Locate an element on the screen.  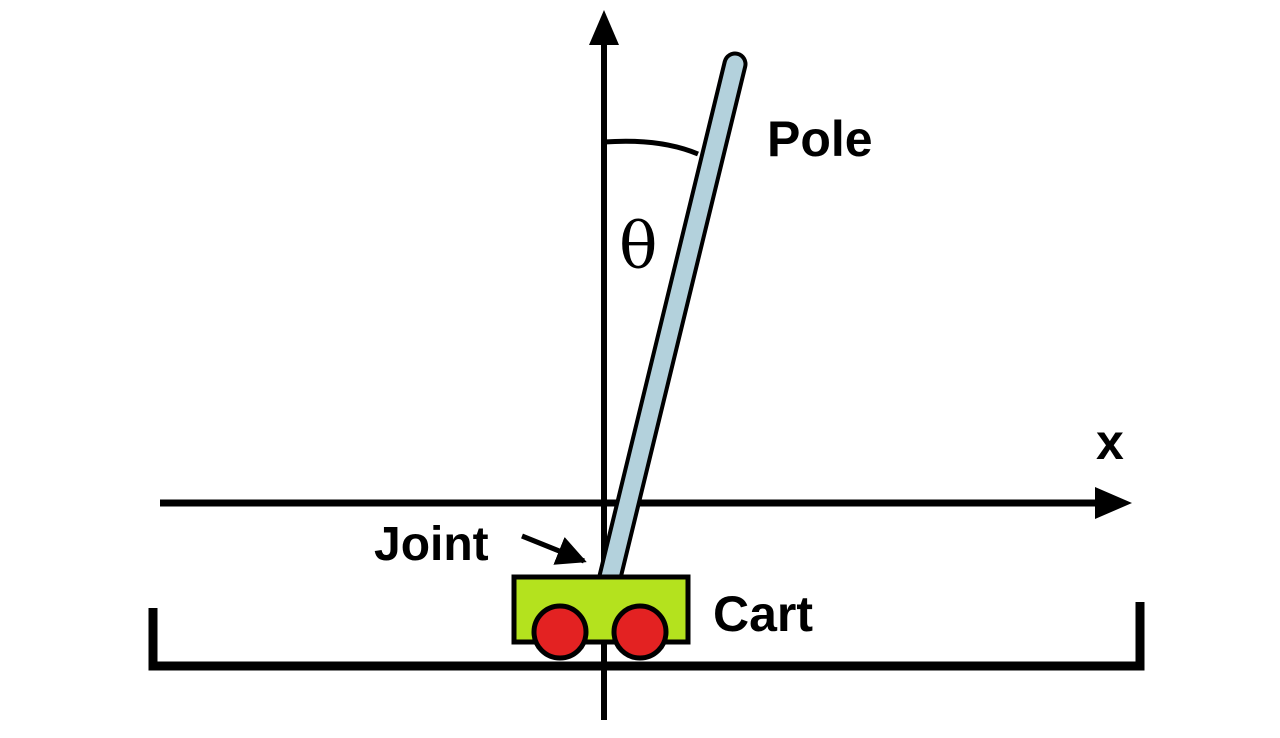
track-rail is located at coordinates (646, 636).